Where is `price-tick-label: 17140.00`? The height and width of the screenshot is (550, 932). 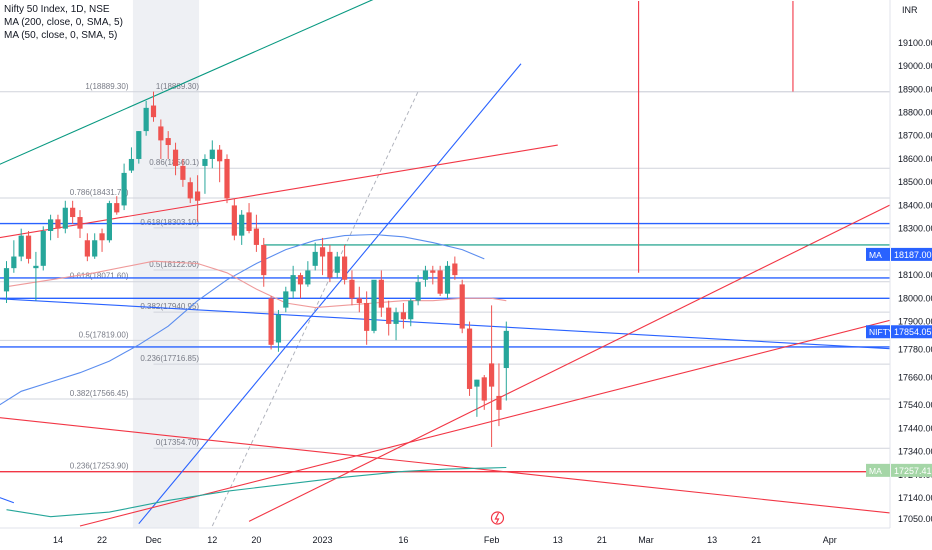 price-tick-label: 17140.00 is located at coordinates (915, 498).